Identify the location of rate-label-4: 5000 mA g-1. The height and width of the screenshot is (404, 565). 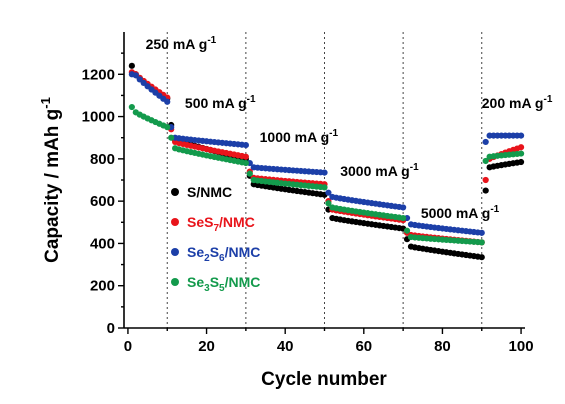
(460, 212).